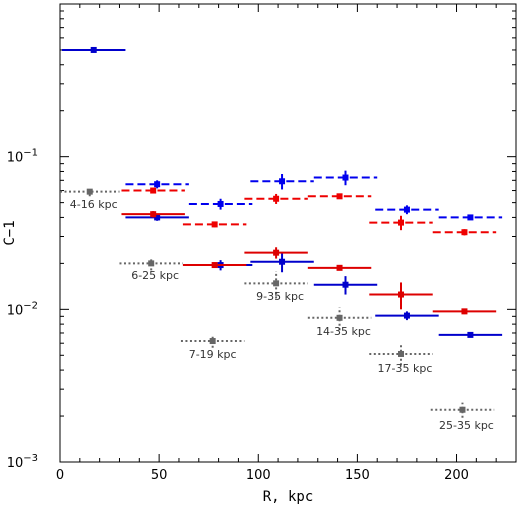  What do you see at coordinates (159, 475) in the screenshot?
I see `x-tick-label: 50` at bounding box center [159, 475].